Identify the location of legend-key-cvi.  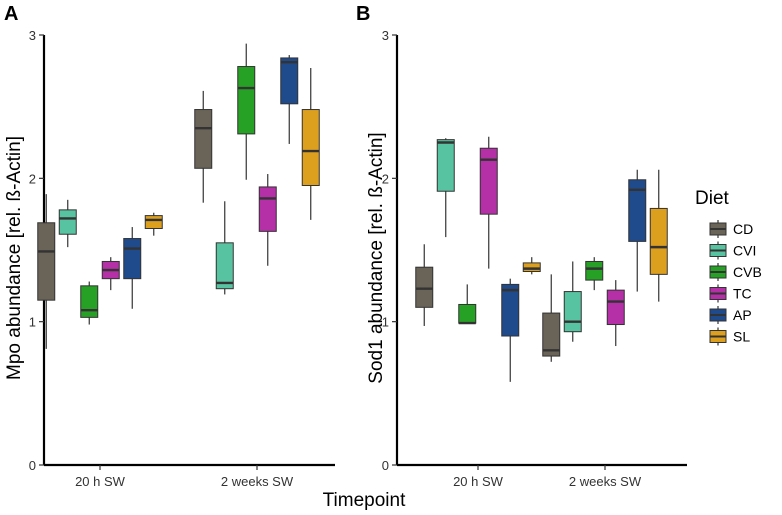
(718, 250).